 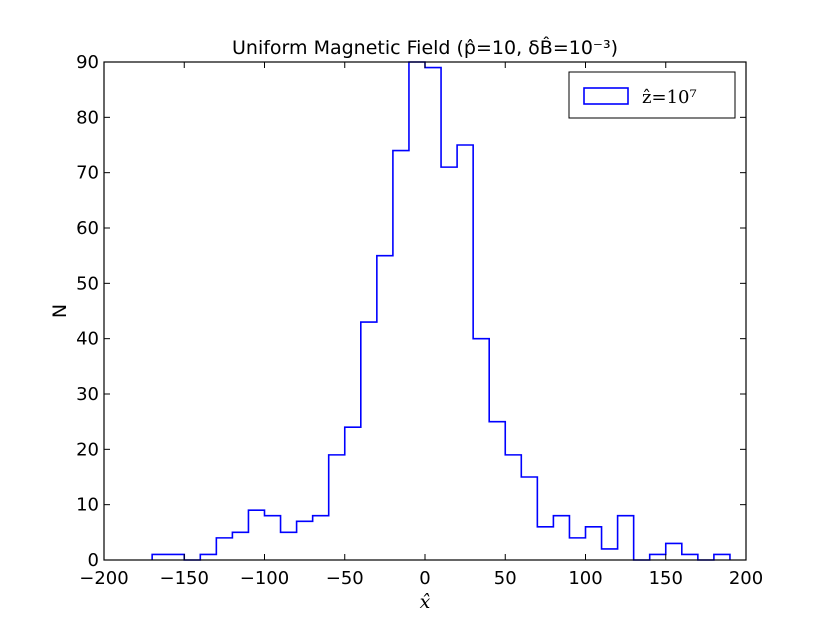 What do you see at coordinates (184, 578) in the screenshot?
I see `x-tick-label: −150` at bounding box center [184, 578].